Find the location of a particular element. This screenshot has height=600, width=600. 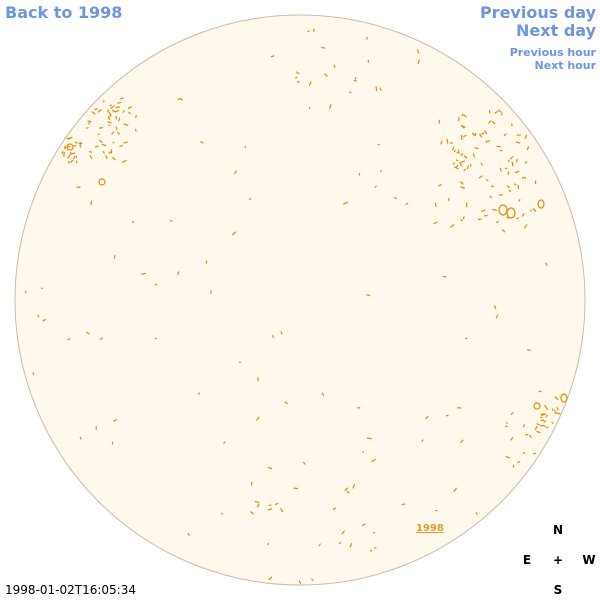

previous-day-link: Previous day is located at coordinates (537, 12).